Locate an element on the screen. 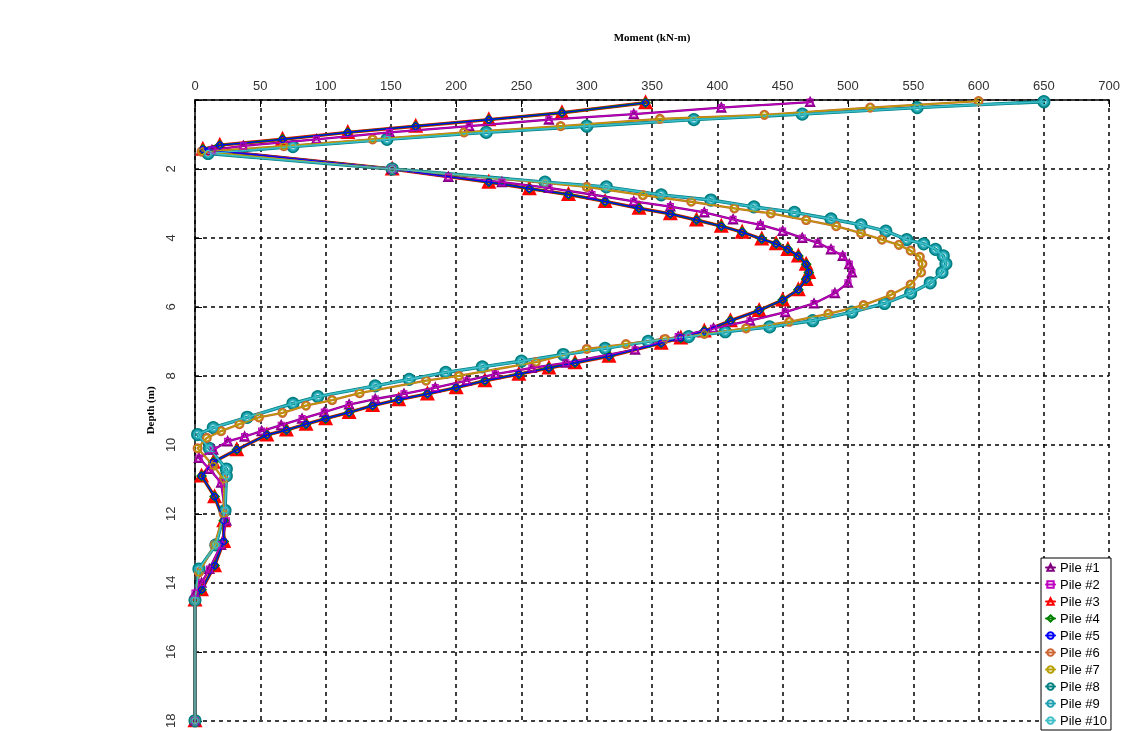 The width and height of the screenshot is (1123, 731). x-tick-label: 300 is located at coordinates (586, 85).